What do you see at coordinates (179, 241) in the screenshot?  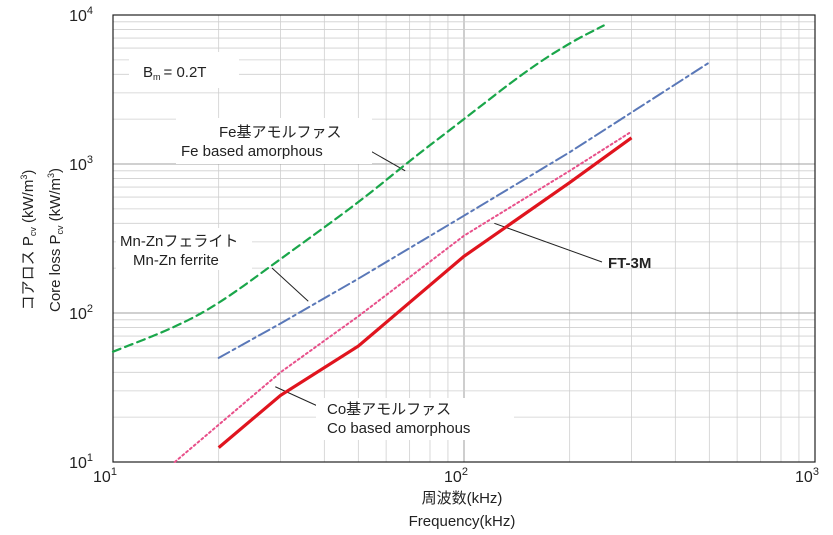 I see `mnzn-label-ja: Mn-Znフェライト` at bounding box center [179, 241].